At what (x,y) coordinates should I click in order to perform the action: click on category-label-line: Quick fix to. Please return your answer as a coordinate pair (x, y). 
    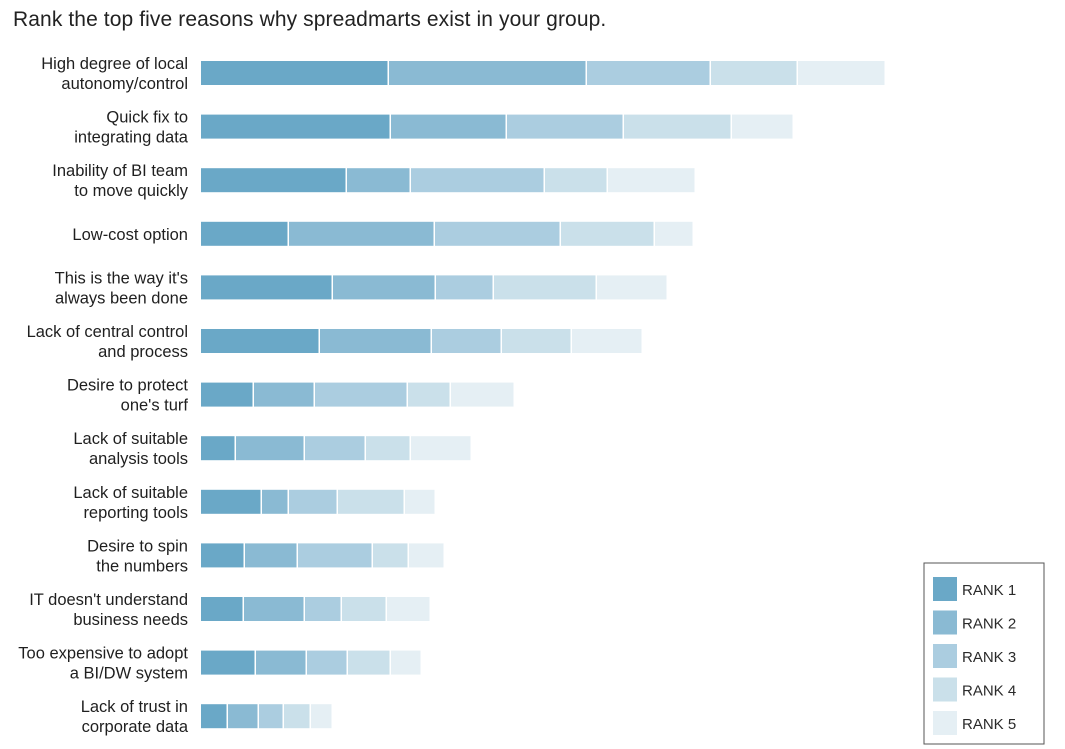
    Looking at the image, I should click on (147, 118).